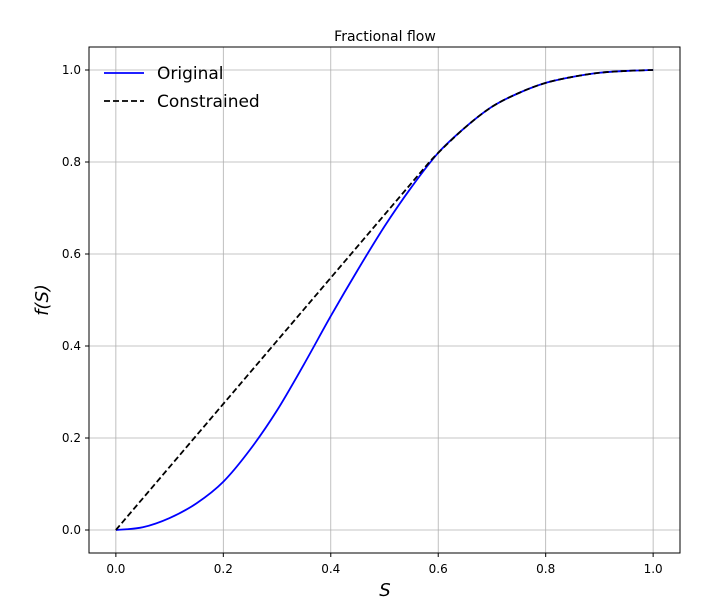 This screenshot has height=615, width=717. I want to click on legend-label-original: Original, so click(190, 74).